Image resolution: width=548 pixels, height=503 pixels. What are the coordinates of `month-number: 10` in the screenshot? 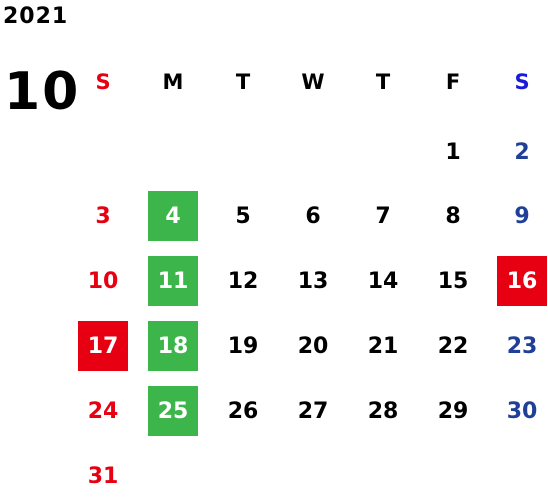 It's located at (42, 92).